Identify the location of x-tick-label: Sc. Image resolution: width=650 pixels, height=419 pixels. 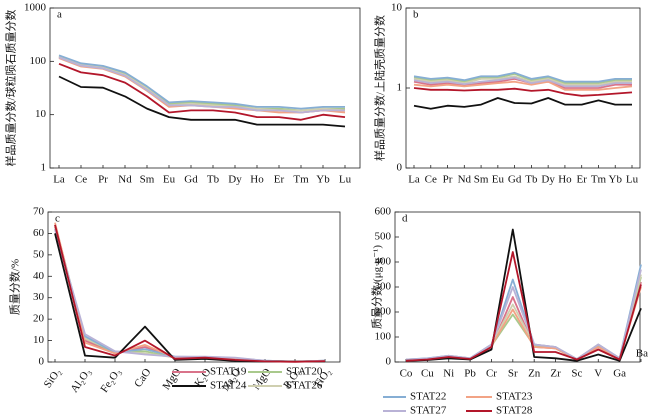
(576, 374).